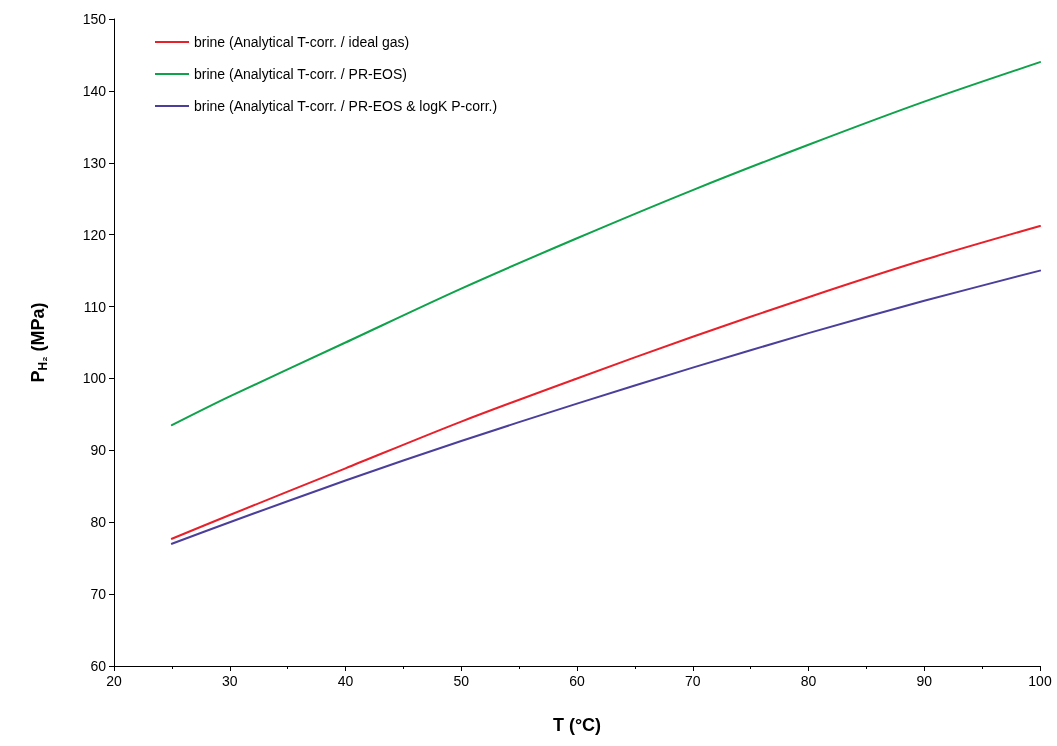 This screenshot has height=746, width=1057. Describe the element at coordinates (98, 666) in the screenshot. I see `y-tick-label: 60` at that location.